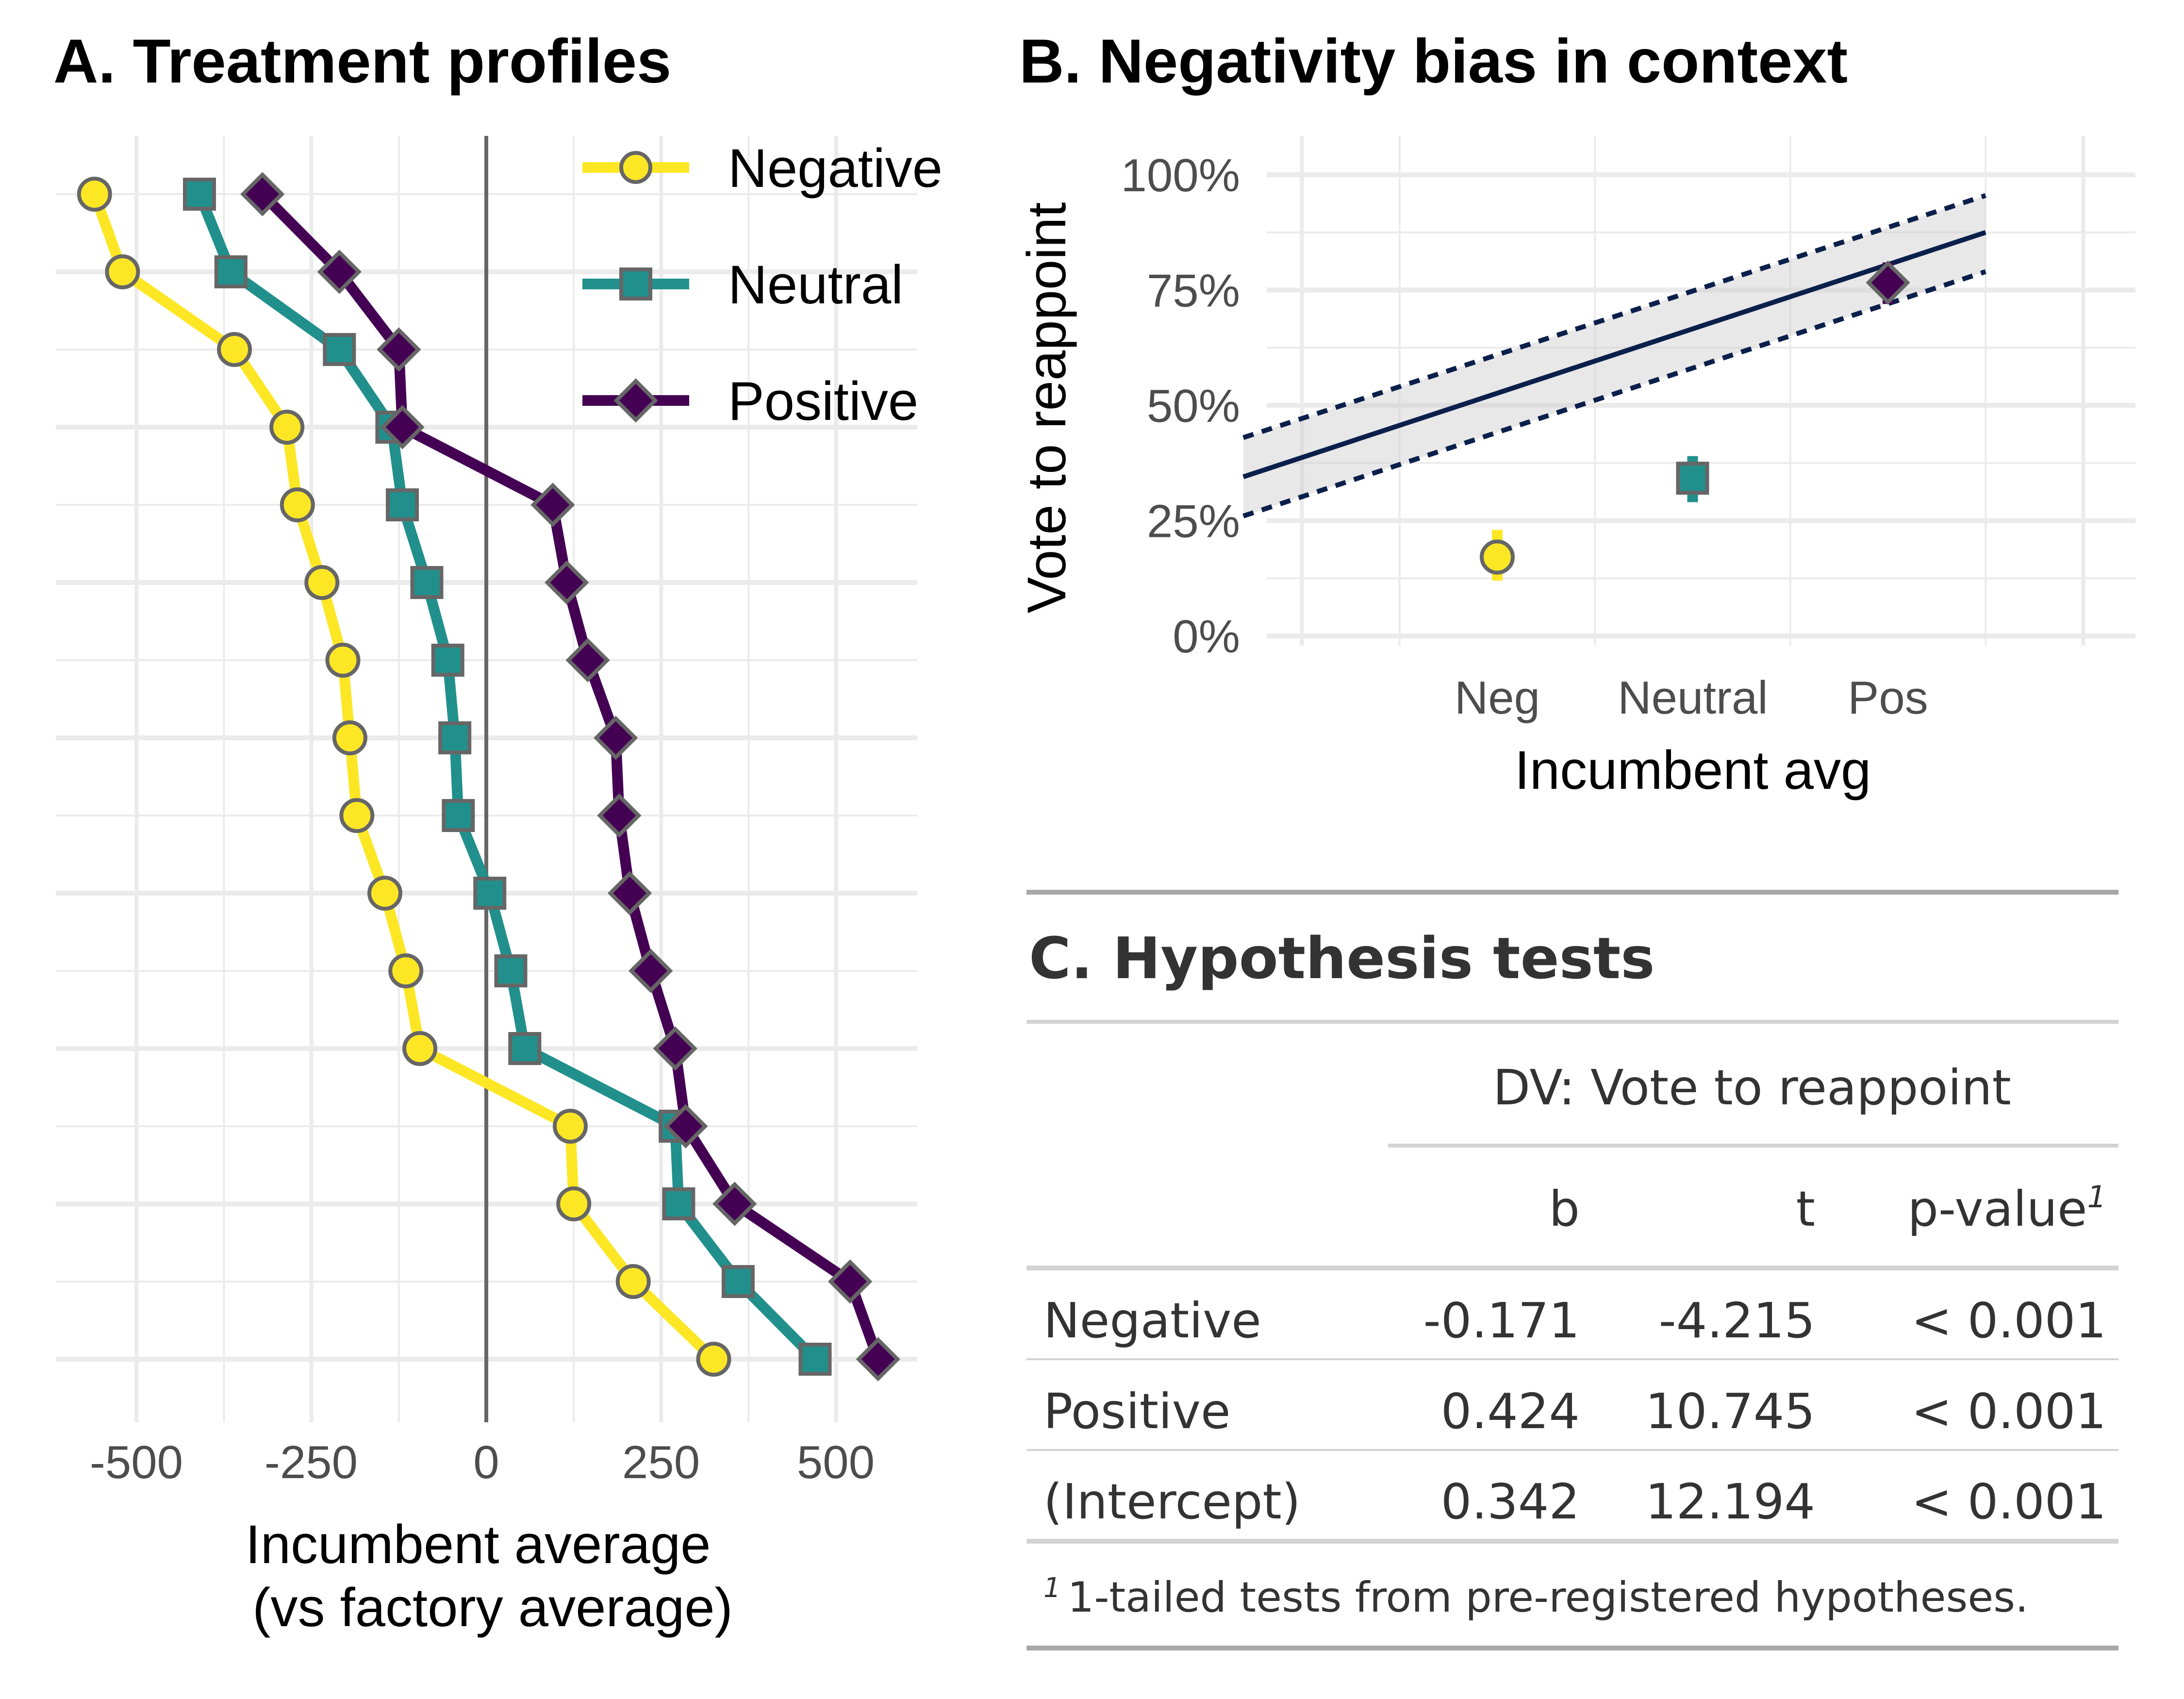 The width and height of the screenshot is (2184, 1699). Describe the element at coordinates (1052, 1588) in the screenshot. I see `table-footnote-mark: 1` at that location.